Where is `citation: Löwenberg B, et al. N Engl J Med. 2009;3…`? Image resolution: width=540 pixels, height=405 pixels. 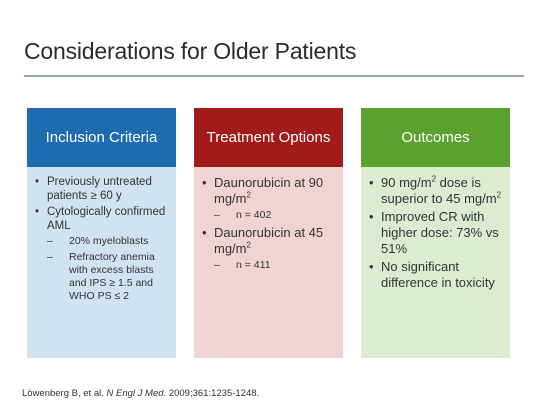 citation: Löwenberg B, et al. N Engl J Med. 2009;3… is located at coordinates (140, 393).